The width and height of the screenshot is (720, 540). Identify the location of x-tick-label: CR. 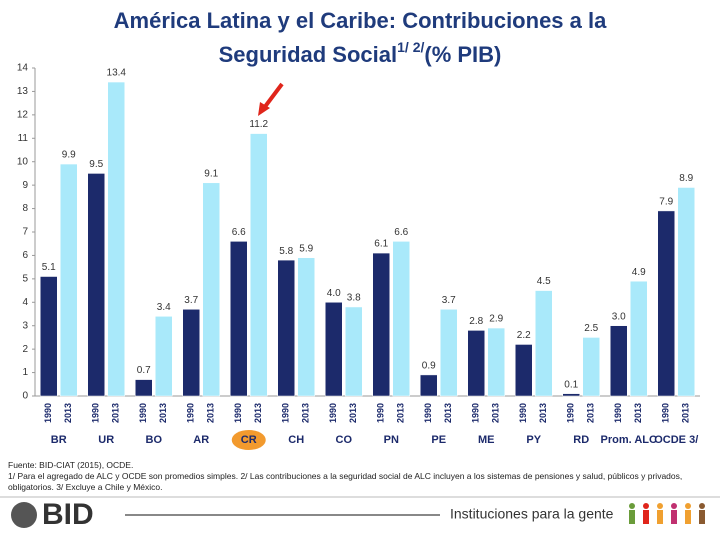
(249, 440).